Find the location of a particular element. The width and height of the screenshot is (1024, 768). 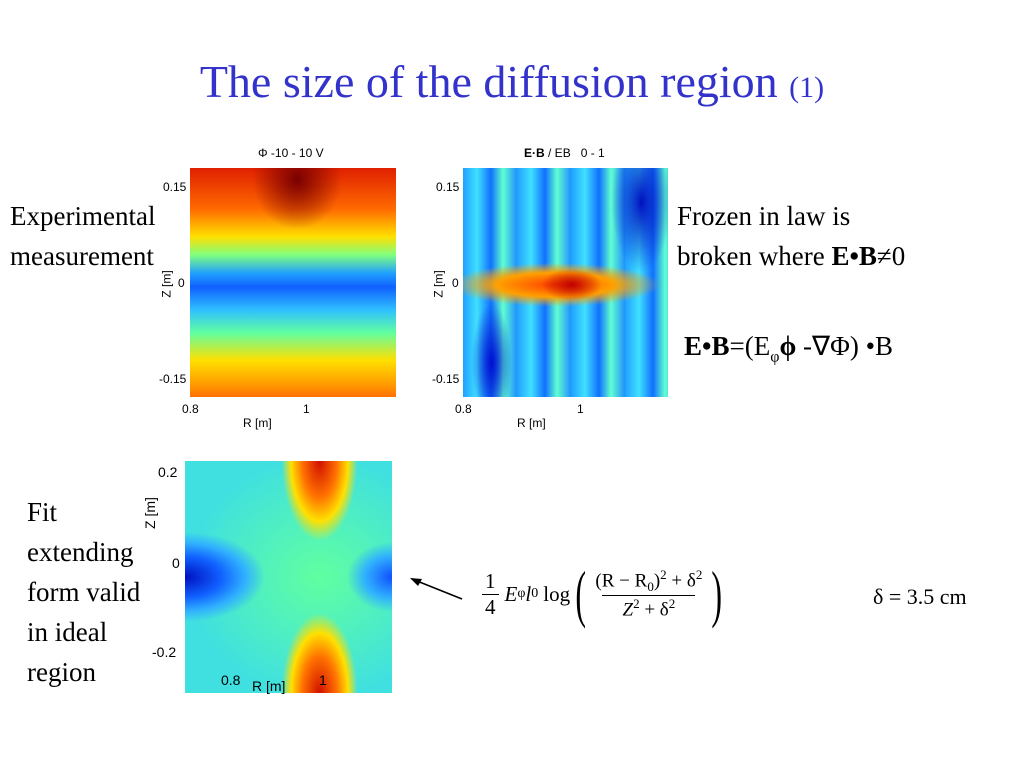

y-tick-label: 0.2 is located at coordinates (168, 472).